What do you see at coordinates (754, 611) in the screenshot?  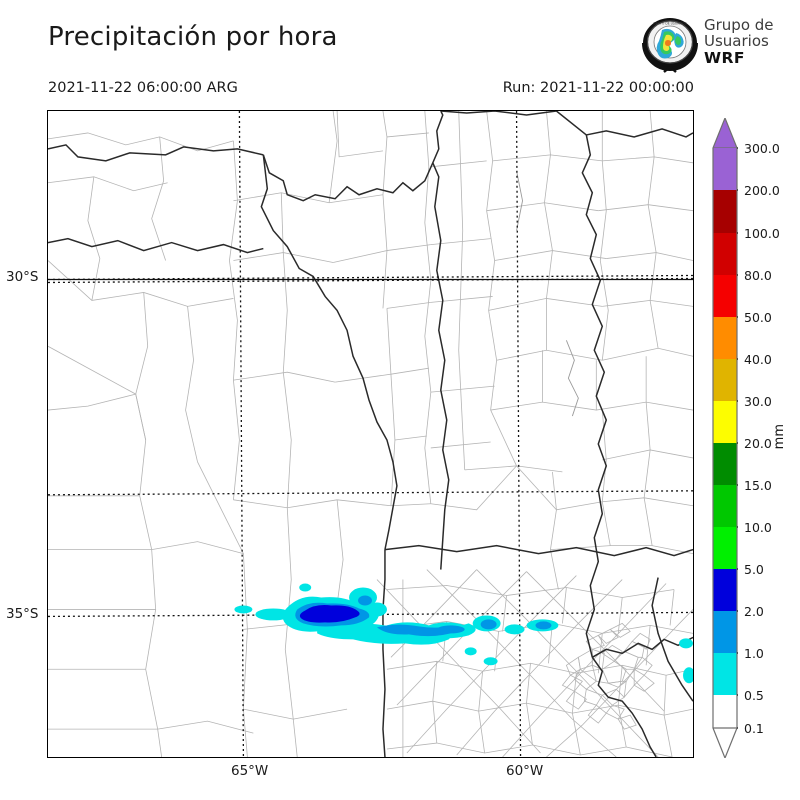 I see `colorbar-tick-2: 2.0` at bounding box center [754, 611].